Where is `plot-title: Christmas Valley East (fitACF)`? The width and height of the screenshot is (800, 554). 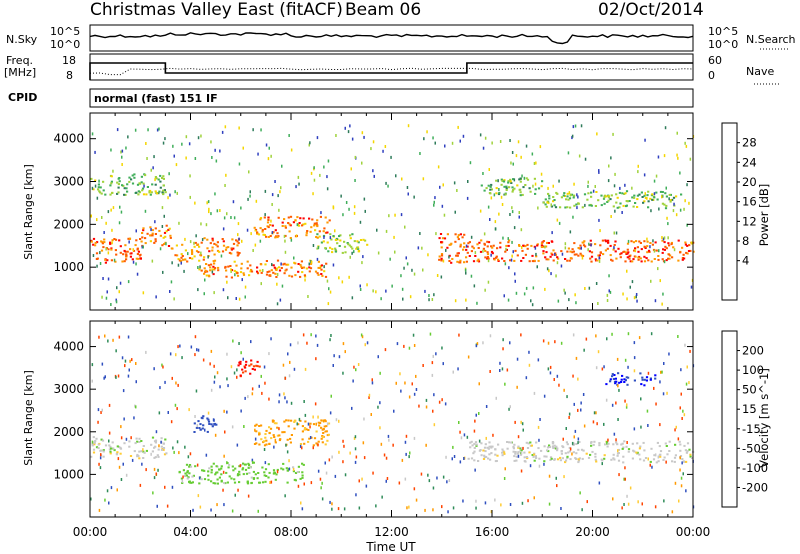 plot-title: Christmas Valley East (fitACF) is located at coordinates (216, 10).